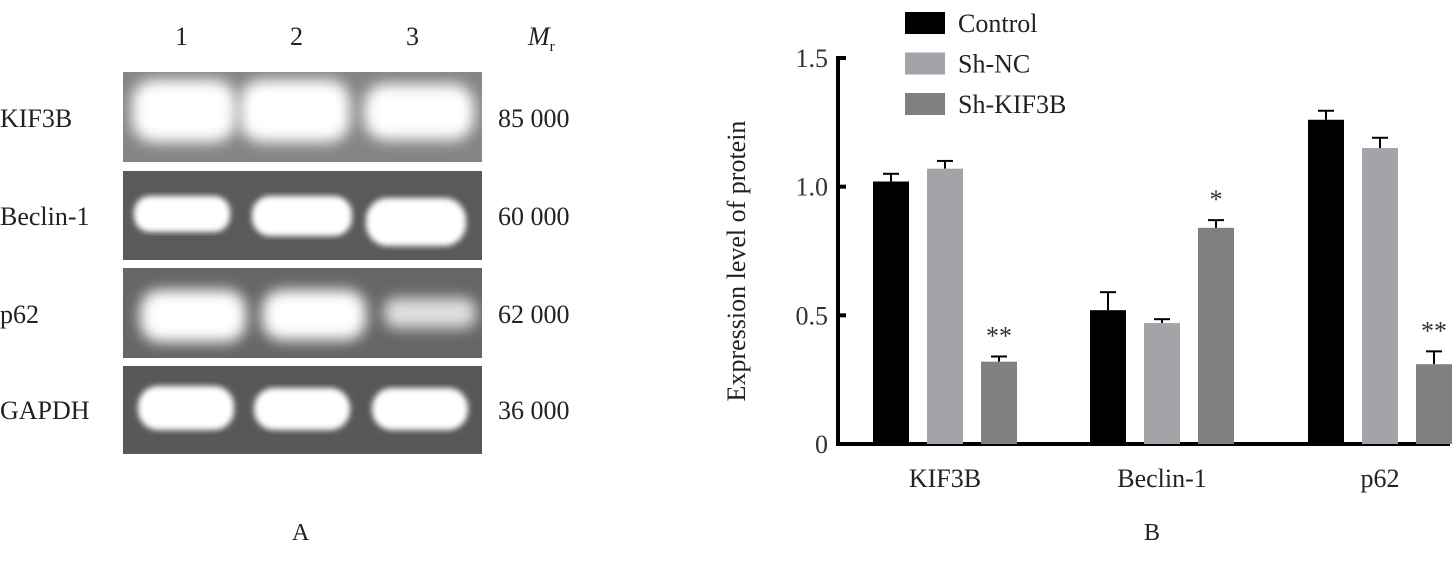  Describe the element at coordinates (925, 104) in the screenshot. I see `legend-swatch-sh-kif3b` at that location.